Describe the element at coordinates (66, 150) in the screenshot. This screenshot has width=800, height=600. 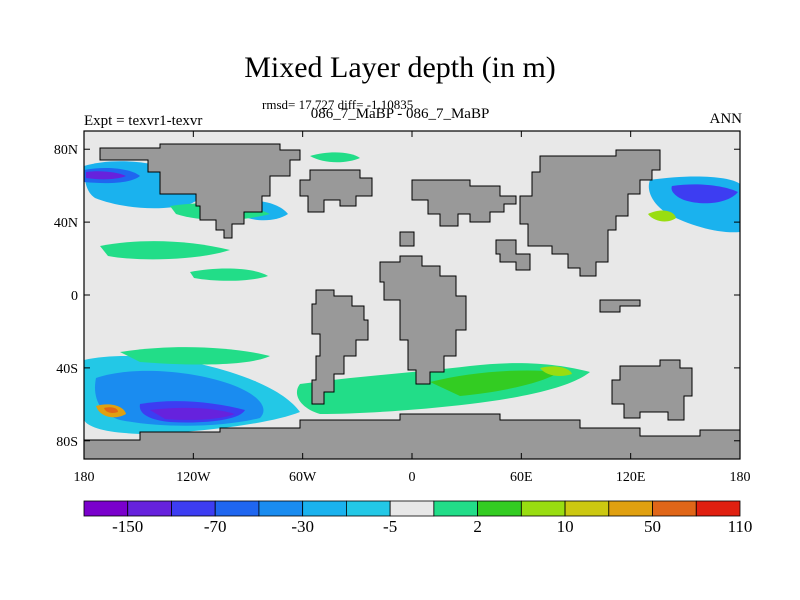
I see `y-tick-label: 80N` at that location.